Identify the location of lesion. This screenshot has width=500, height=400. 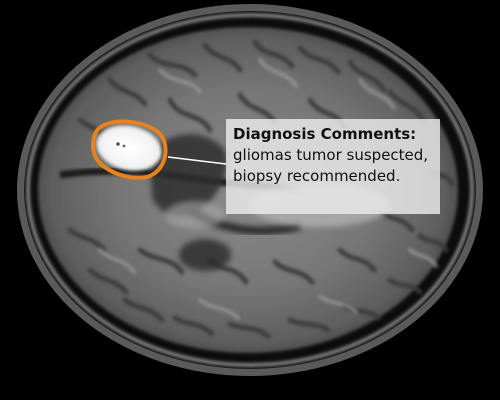
(129, 148).